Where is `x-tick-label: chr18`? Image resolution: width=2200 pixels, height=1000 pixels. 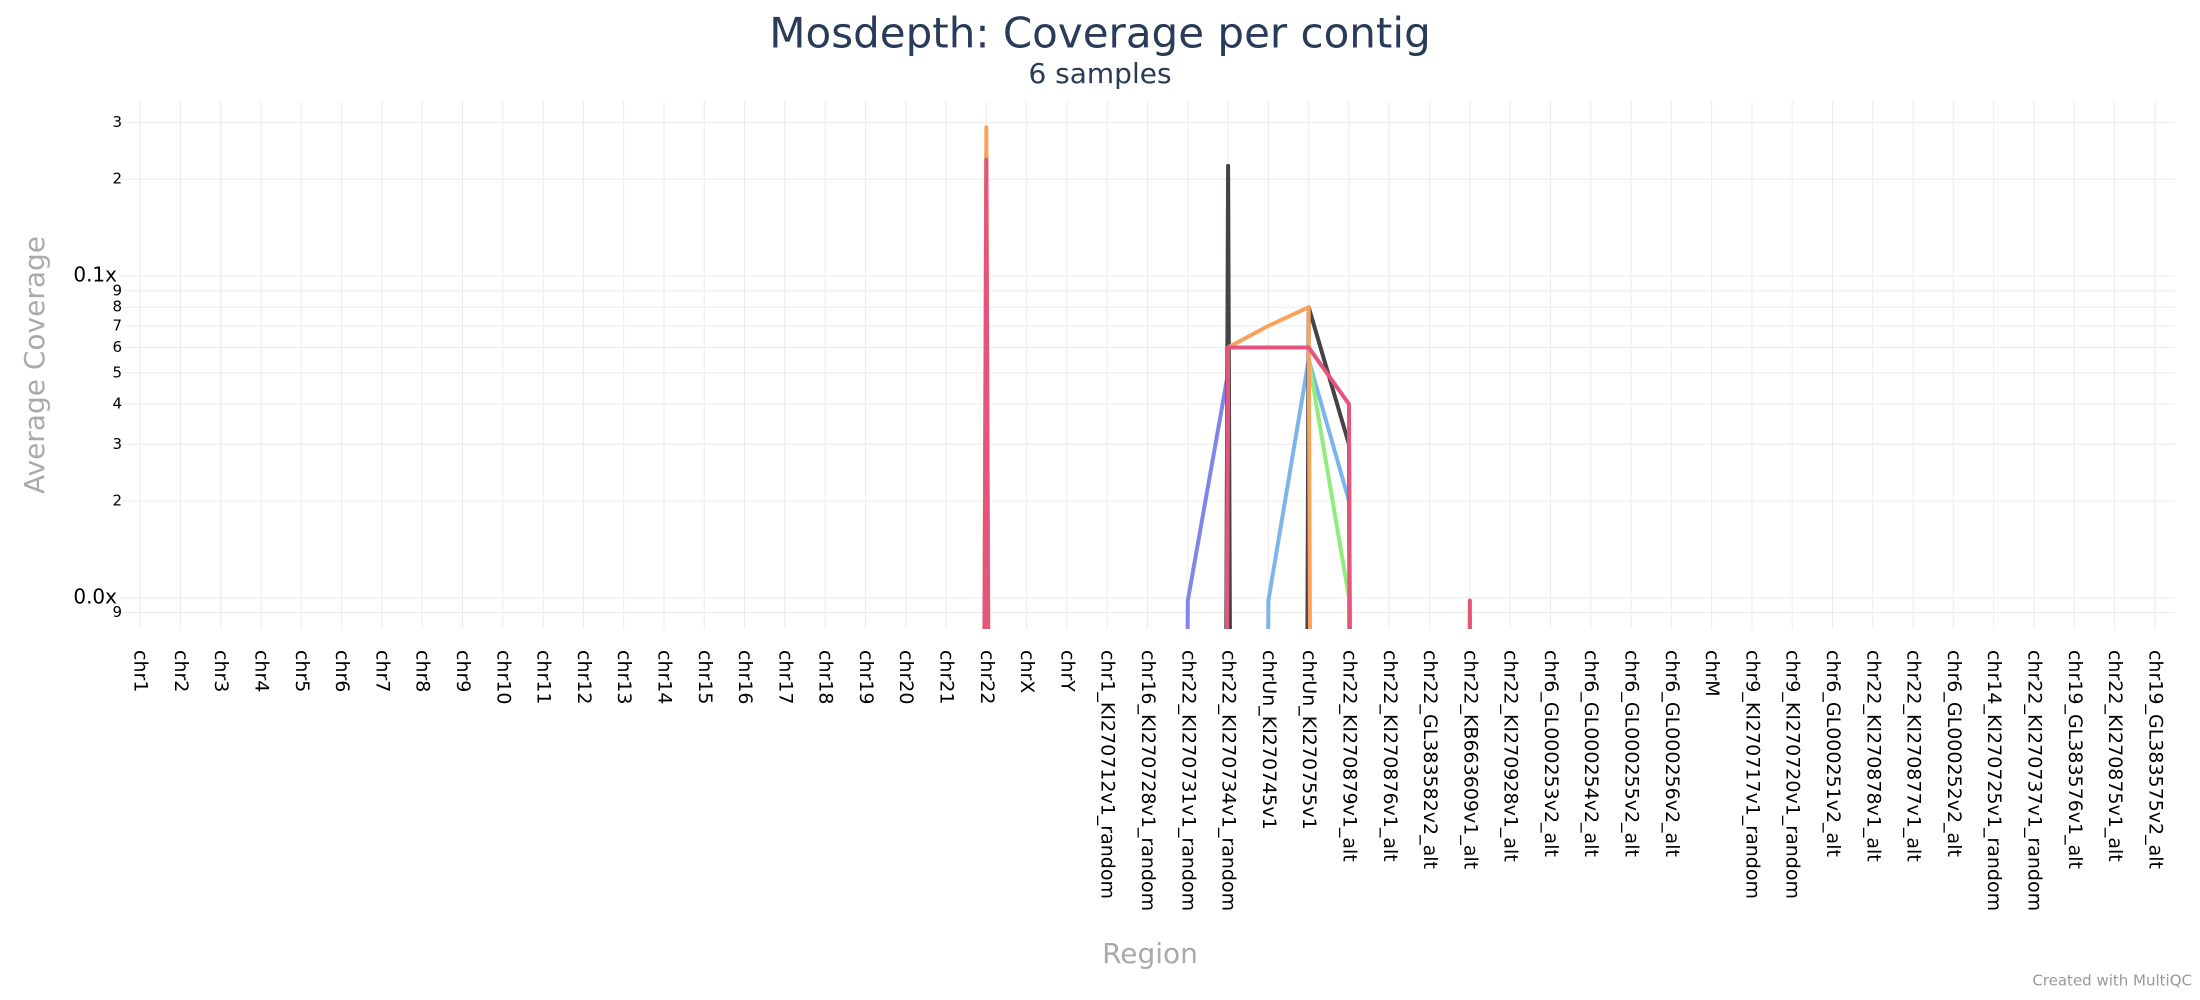 x-tick-label: chr18 is located at coordinates (826, 677).